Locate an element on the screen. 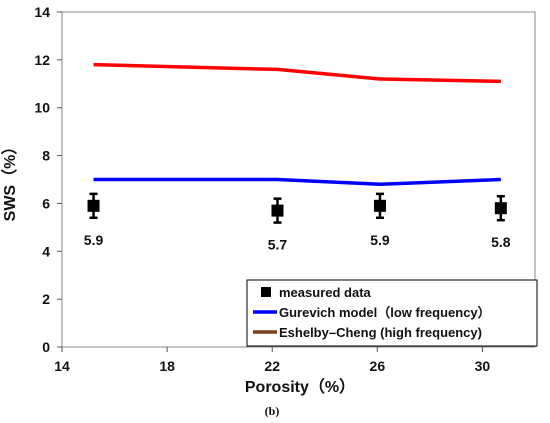 Image resolution: width=550 pixels, height=423 pixels. figure-caption: (b) is located at coordinates (272, 411).